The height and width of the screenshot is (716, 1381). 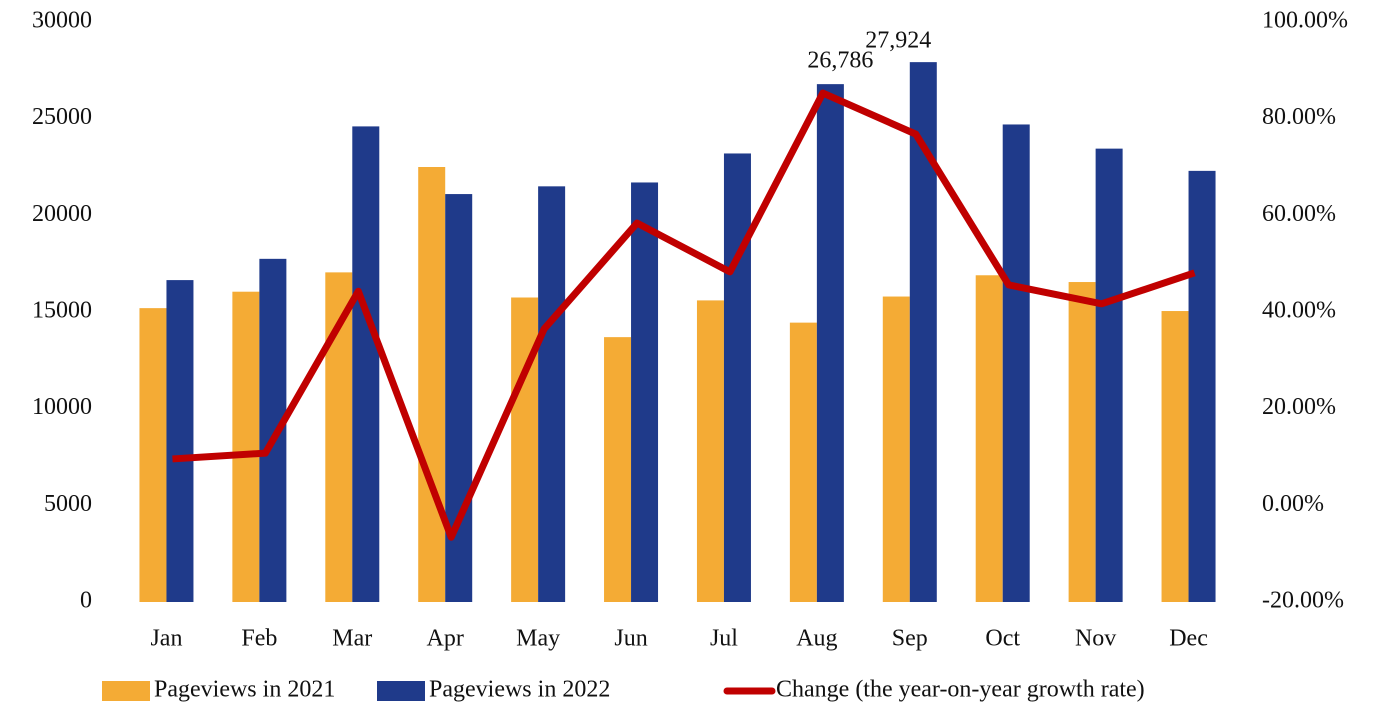 I want to click on legend-label: Change (the year-on-year growth rate), so click(x=960, y=690).